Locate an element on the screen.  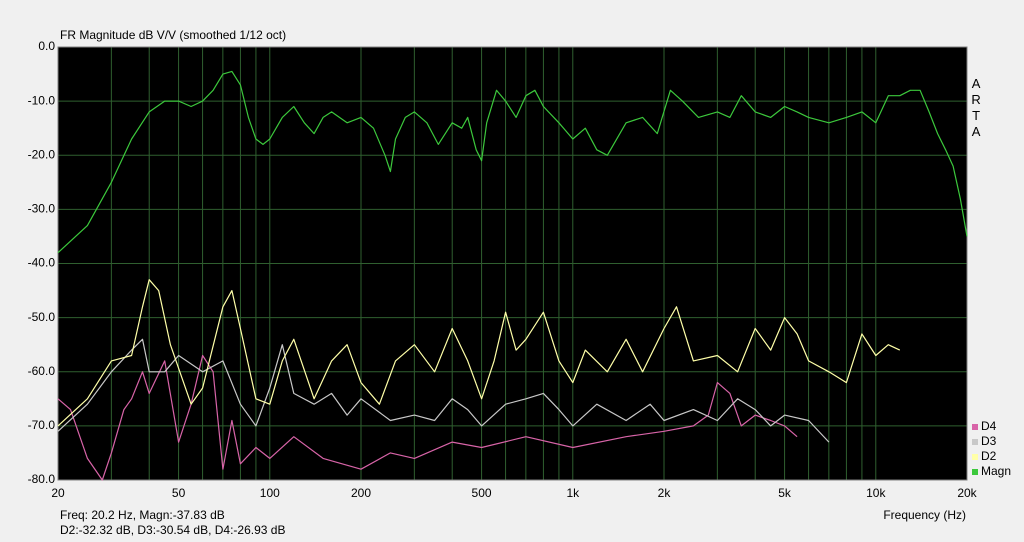
x-tick-label: 500 is located at coordinates (482, 493).